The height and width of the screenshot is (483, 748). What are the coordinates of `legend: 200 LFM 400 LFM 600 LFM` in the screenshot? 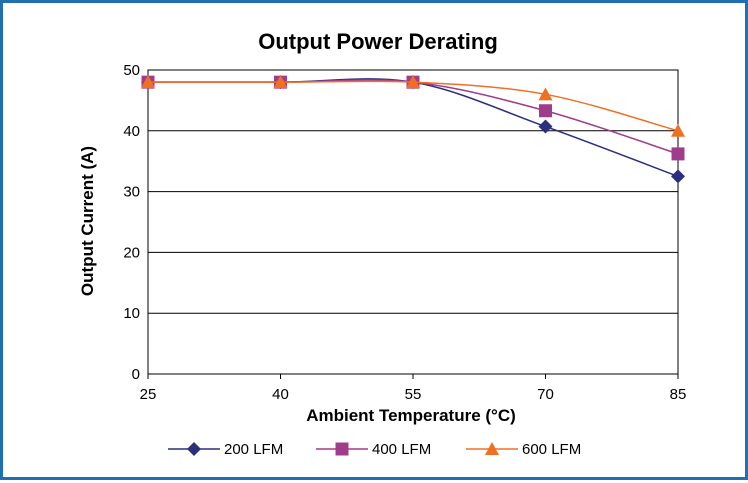 It's located at (374, 449).